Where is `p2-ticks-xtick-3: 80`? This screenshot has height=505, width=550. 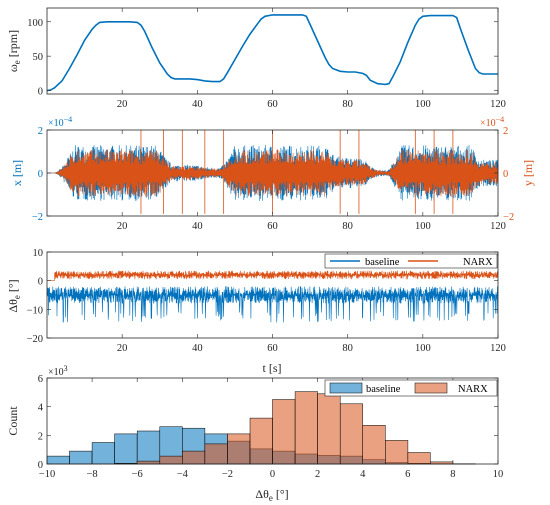
p2-ticks-xtick-3: 80 is located at coordinates (347, 226).